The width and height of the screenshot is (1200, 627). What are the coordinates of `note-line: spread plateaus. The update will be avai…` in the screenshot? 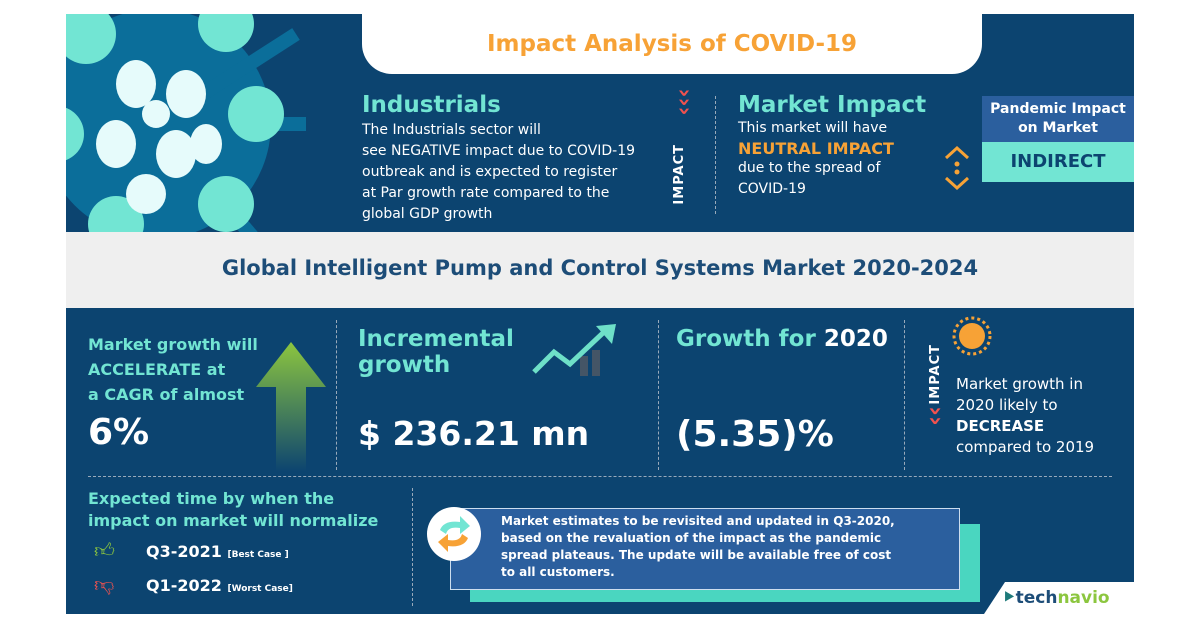 It's located at (696, 555).